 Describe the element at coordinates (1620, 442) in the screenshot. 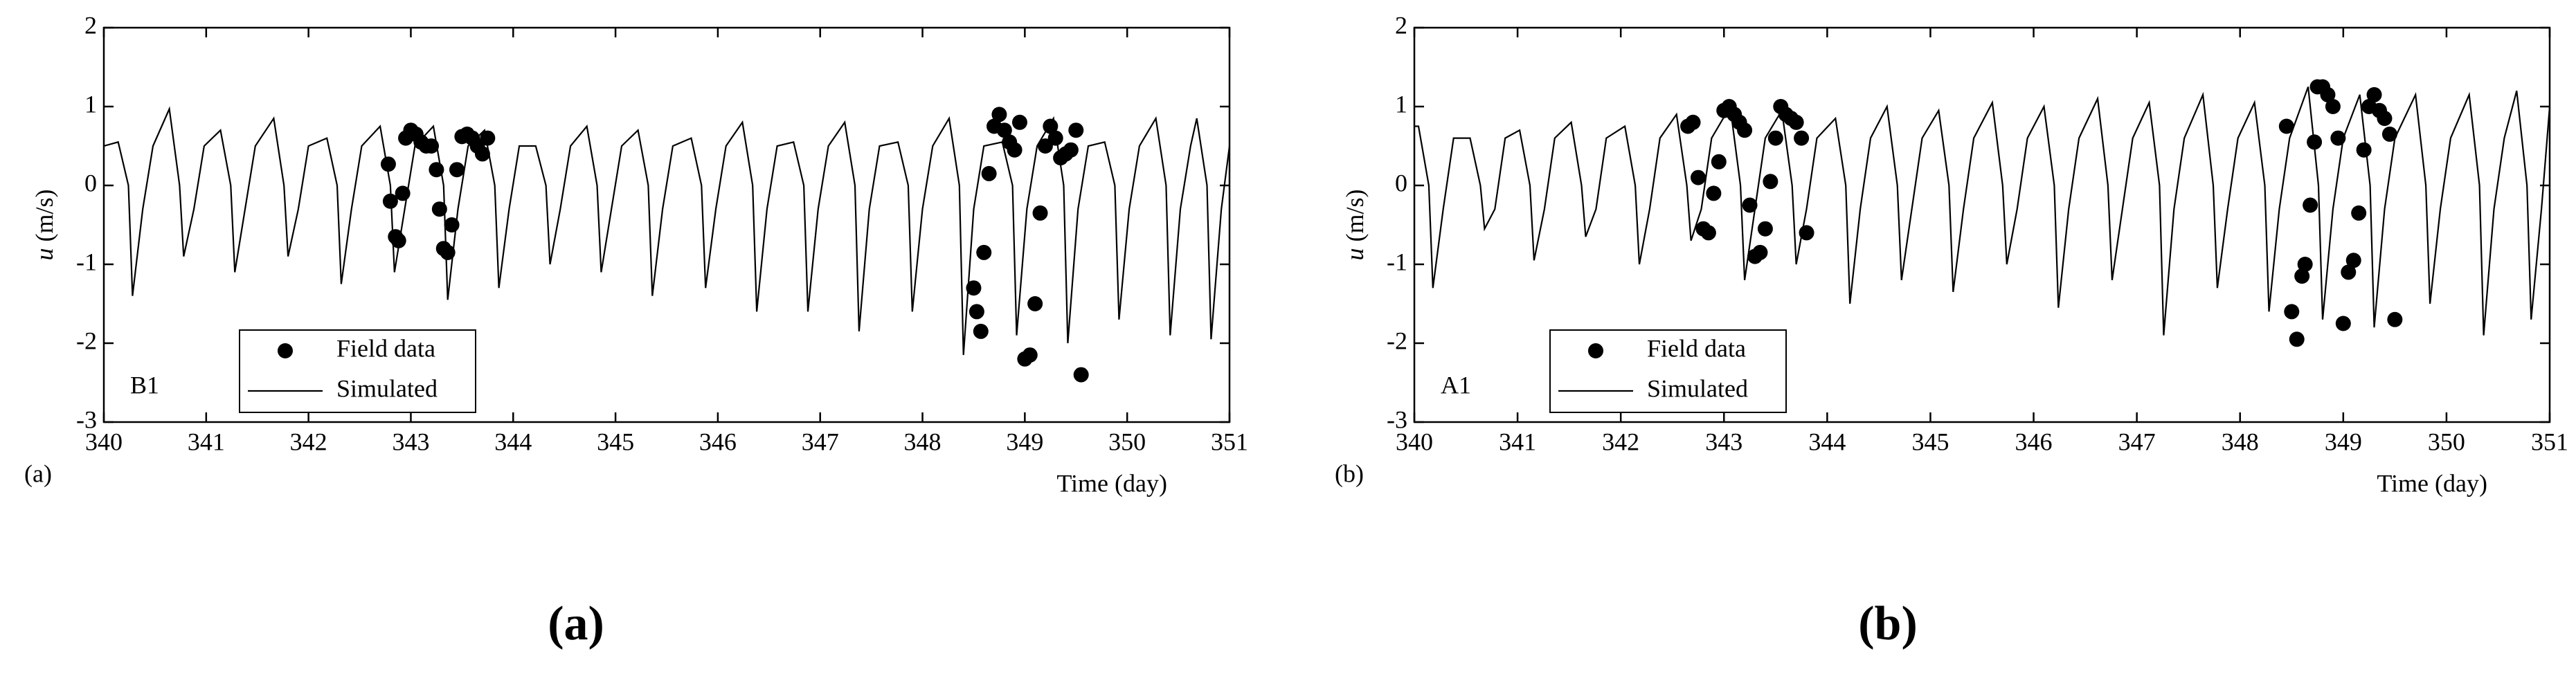

I see `x-tick-label: 342` at that location.